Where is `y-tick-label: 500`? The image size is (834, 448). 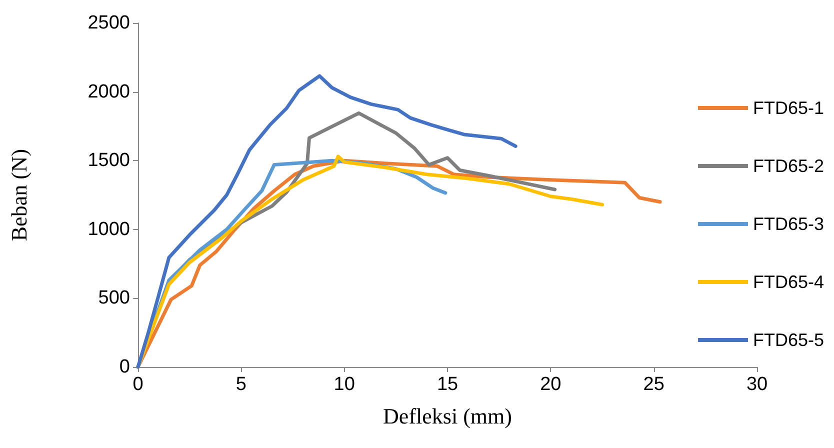
y-tick-label: 500 is located at coordinates (114, 298).